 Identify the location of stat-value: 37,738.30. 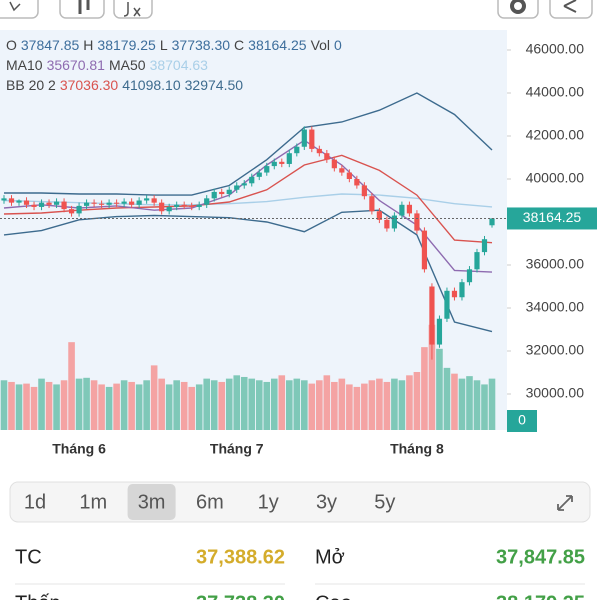
(240, 596).